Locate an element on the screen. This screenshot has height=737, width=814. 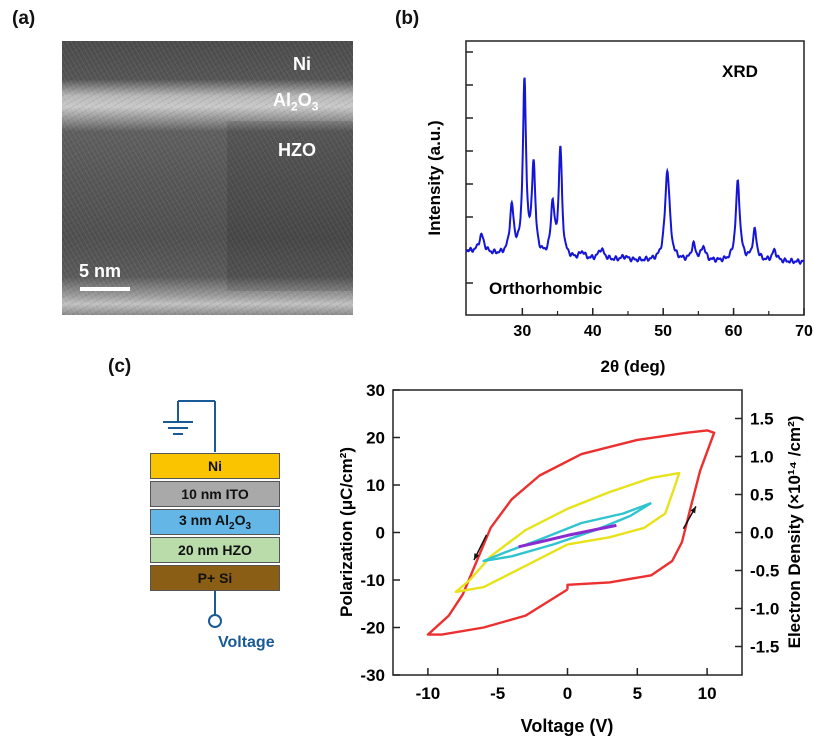
pv-y-tick-label: 10 is located at coordinates (375, 485).